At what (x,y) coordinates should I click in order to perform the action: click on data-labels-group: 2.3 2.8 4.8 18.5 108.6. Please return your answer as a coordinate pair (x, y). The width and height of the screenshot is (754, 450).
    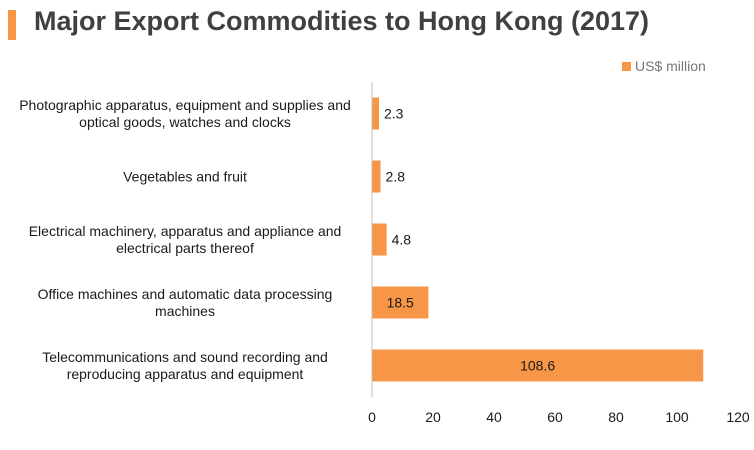
    Looking at the image, I should click on (469, 240).